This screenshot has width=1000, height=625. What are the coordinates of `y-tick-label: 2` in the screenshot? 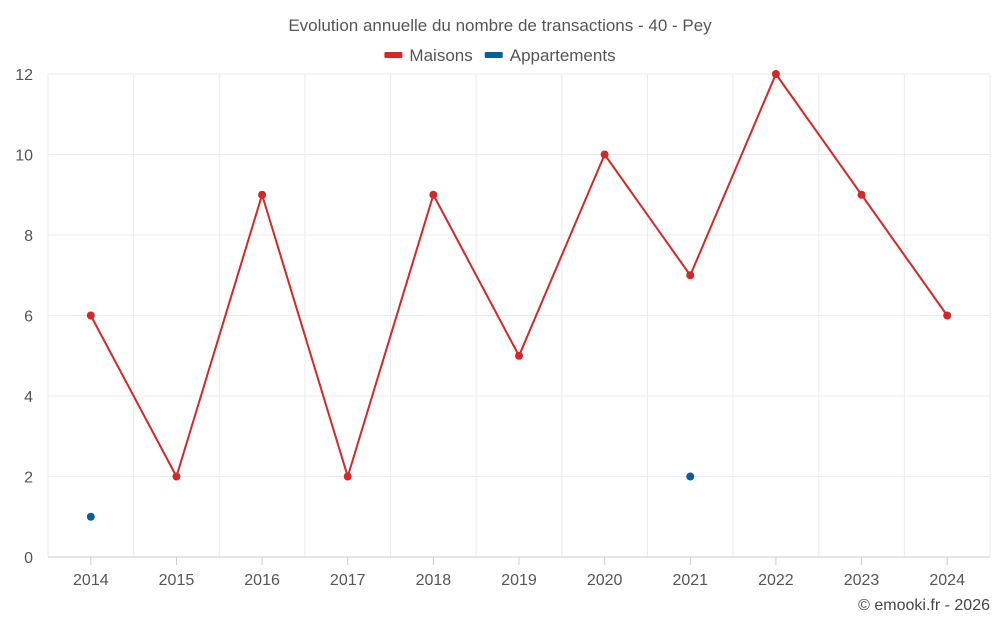 It's located at (28, 478).